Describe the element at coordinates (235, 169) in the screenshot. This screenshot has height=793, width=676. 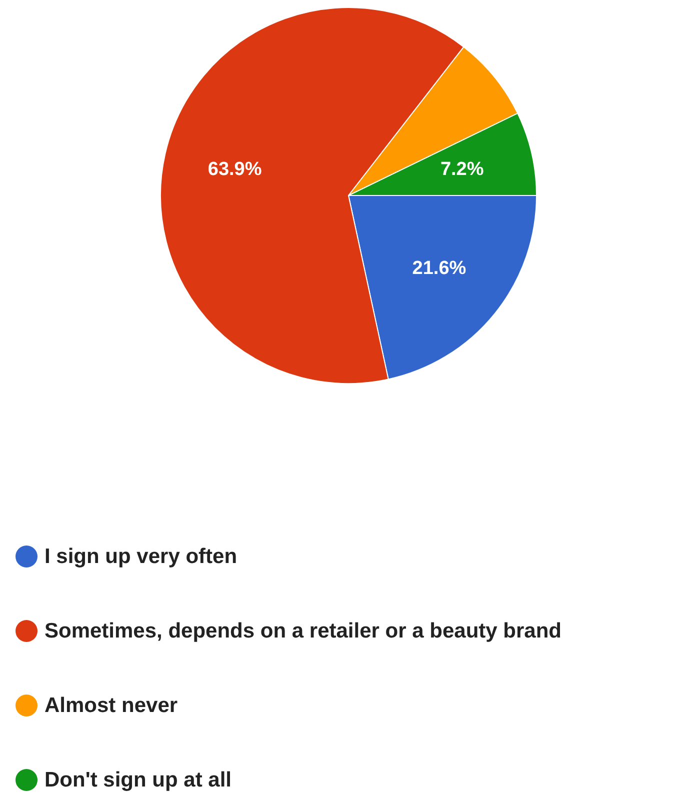
I see `data-label: 63.9%` at that location.